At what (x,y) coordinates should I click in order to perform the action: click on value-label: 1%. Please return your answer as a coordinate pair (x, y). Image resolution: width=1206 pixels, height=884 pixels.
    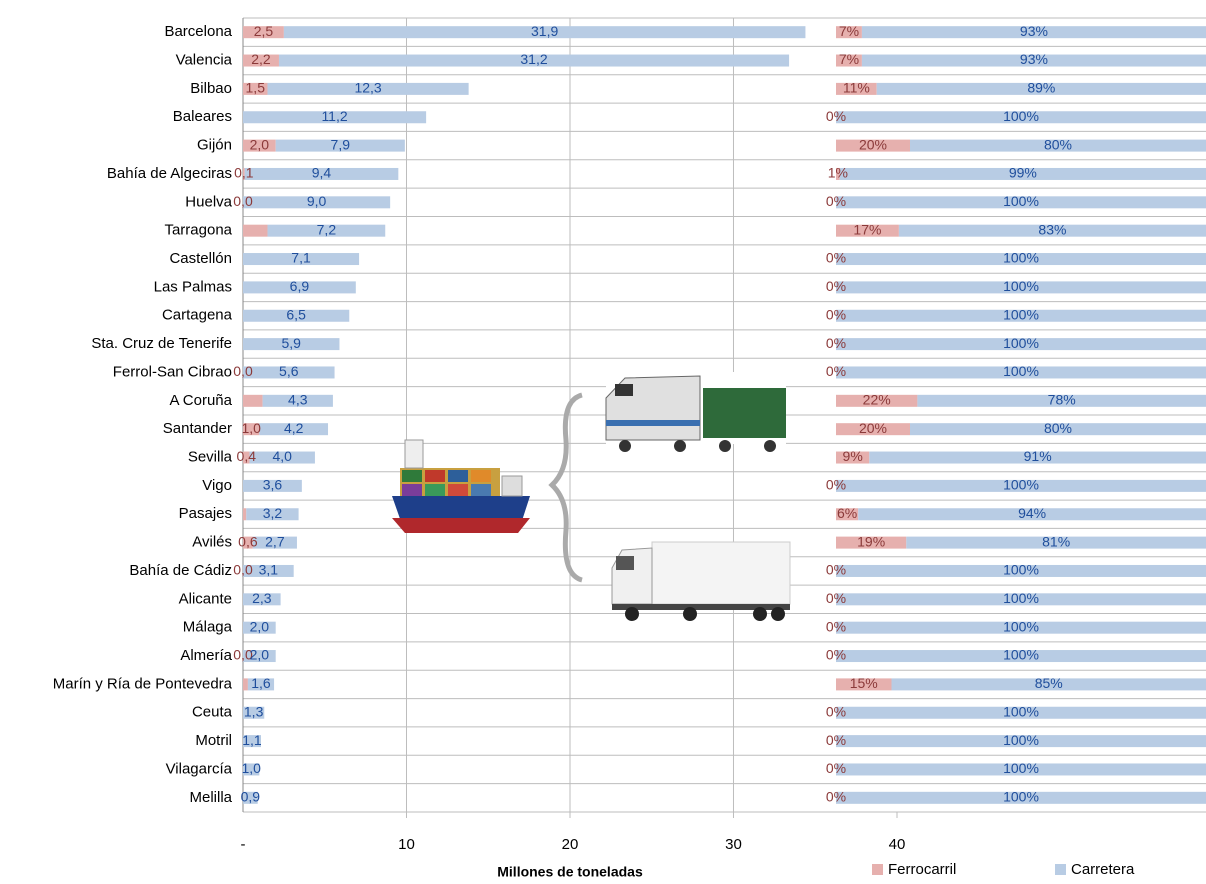
    Looking at the image, I should click on (838, 173).